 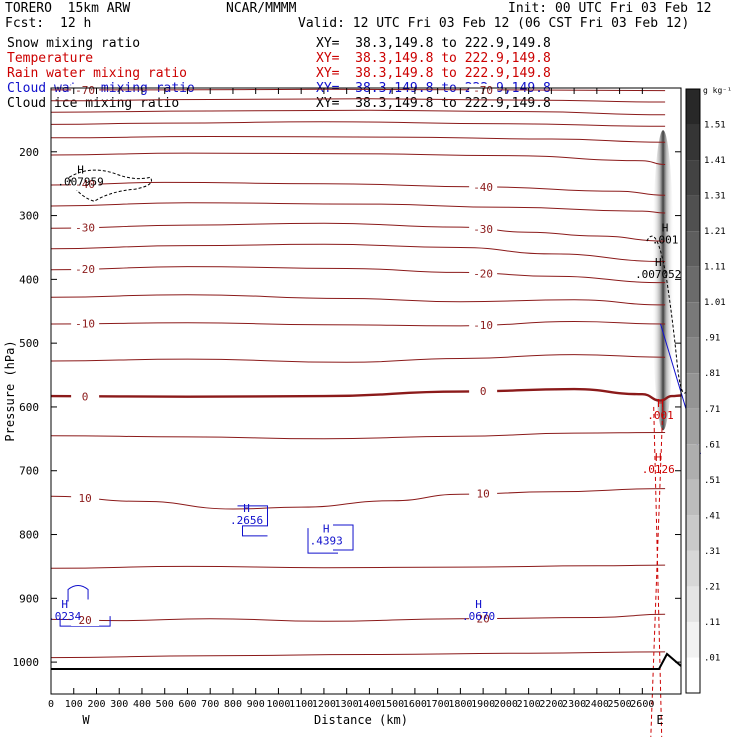 I want to click on field-xy-rain: XY= 38.3,149.8 to 222.9,149.8, so click(x=433, y=73).